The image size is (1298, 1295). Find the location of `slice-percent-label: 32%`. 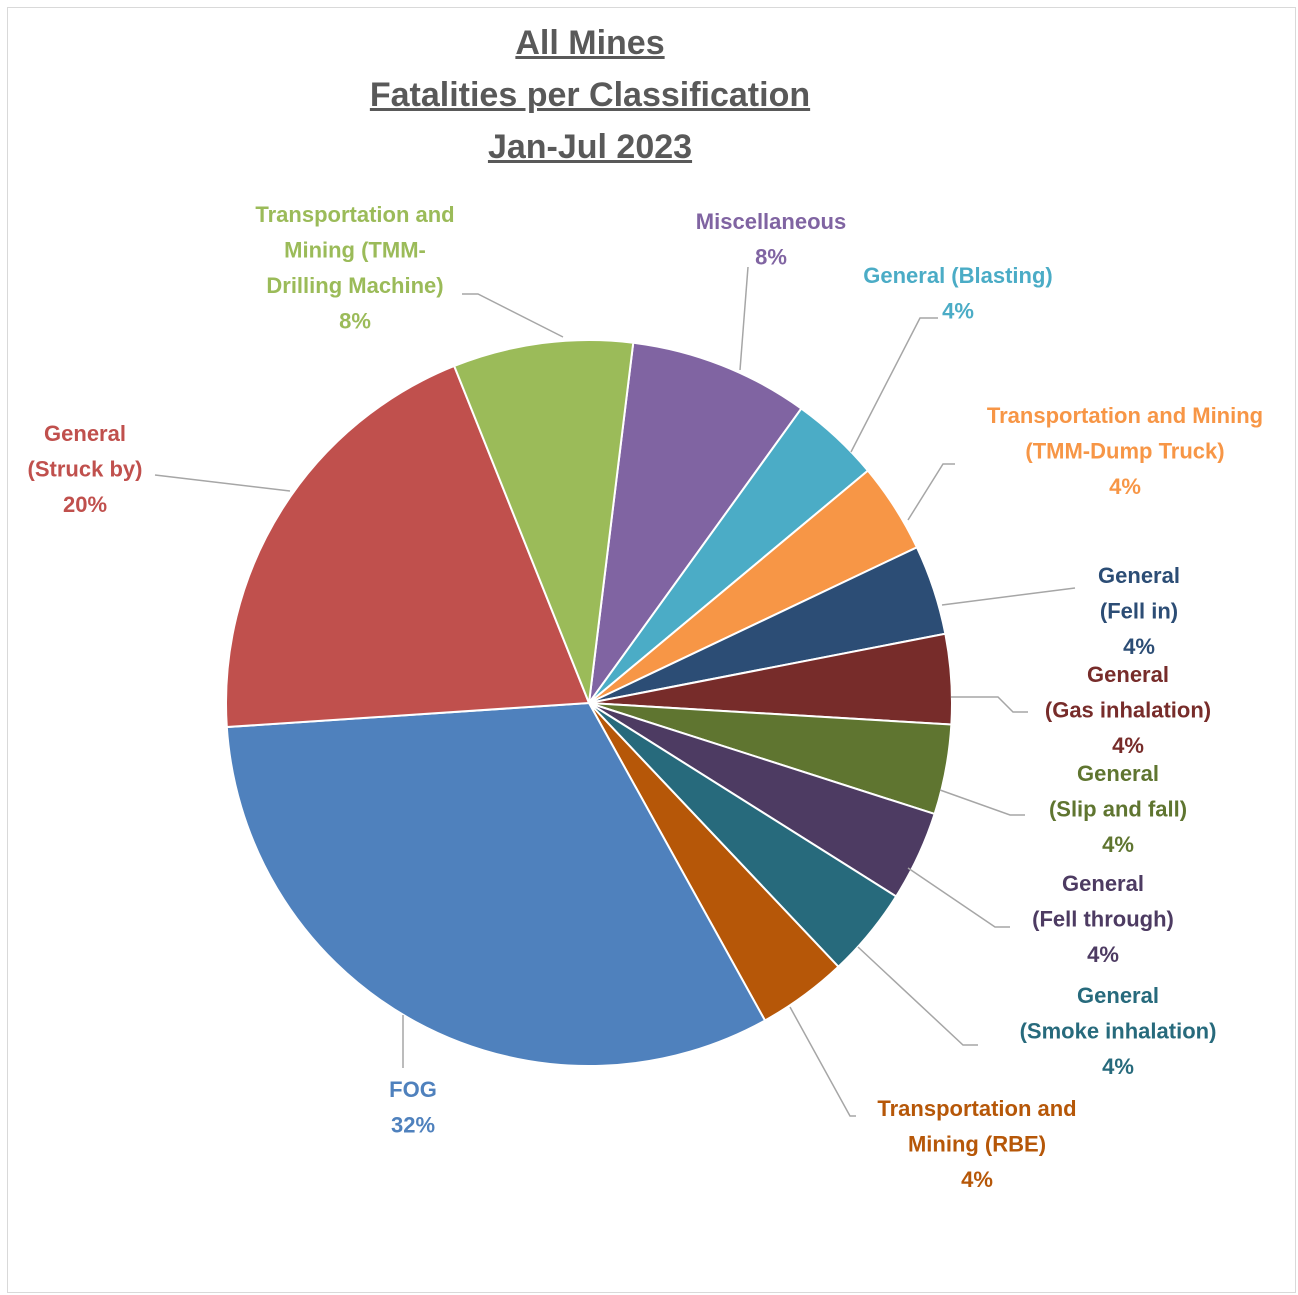

slice-percent-label: 32% is located at coordinates (413, 1125).